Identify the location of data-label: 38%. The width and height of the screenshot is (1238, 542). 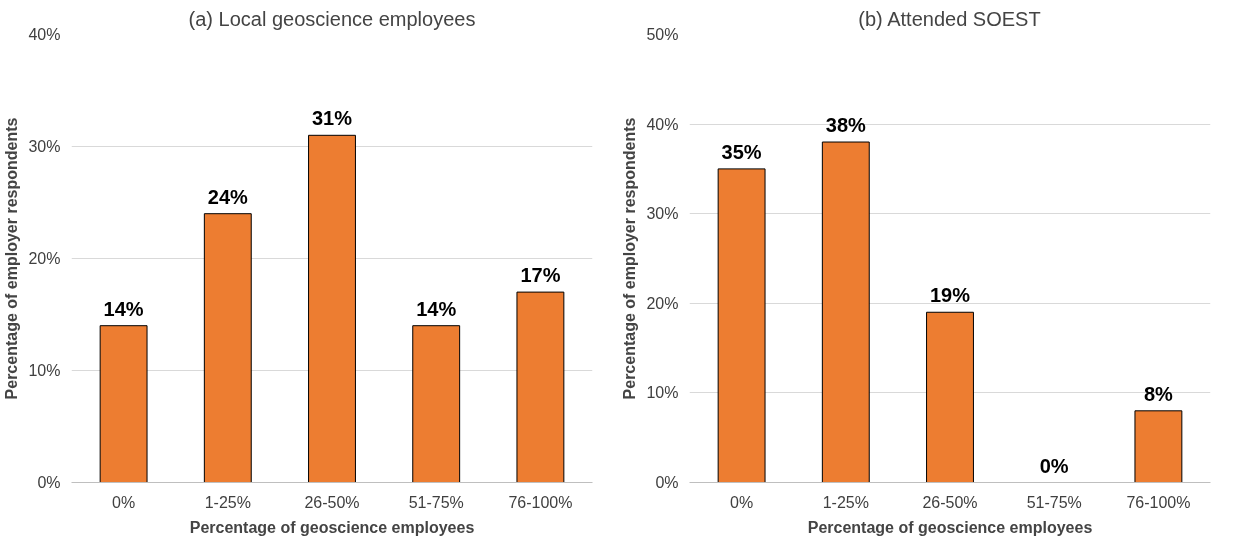
(846, 125).